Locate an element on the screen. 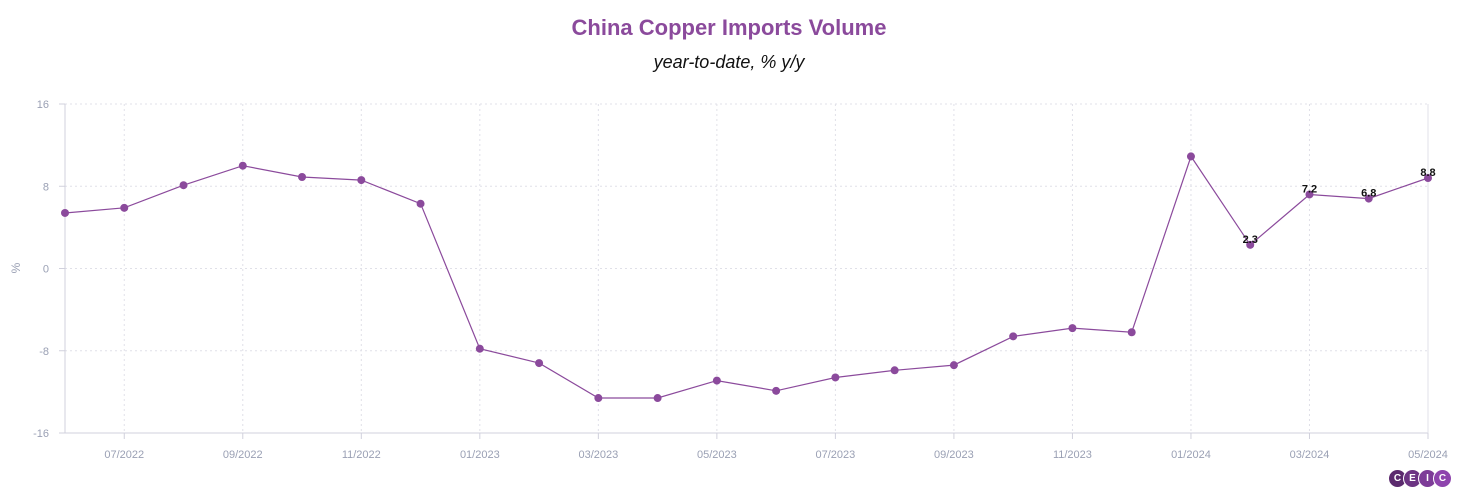  y-tick-label: 16 is located at coordinates (43, 105).